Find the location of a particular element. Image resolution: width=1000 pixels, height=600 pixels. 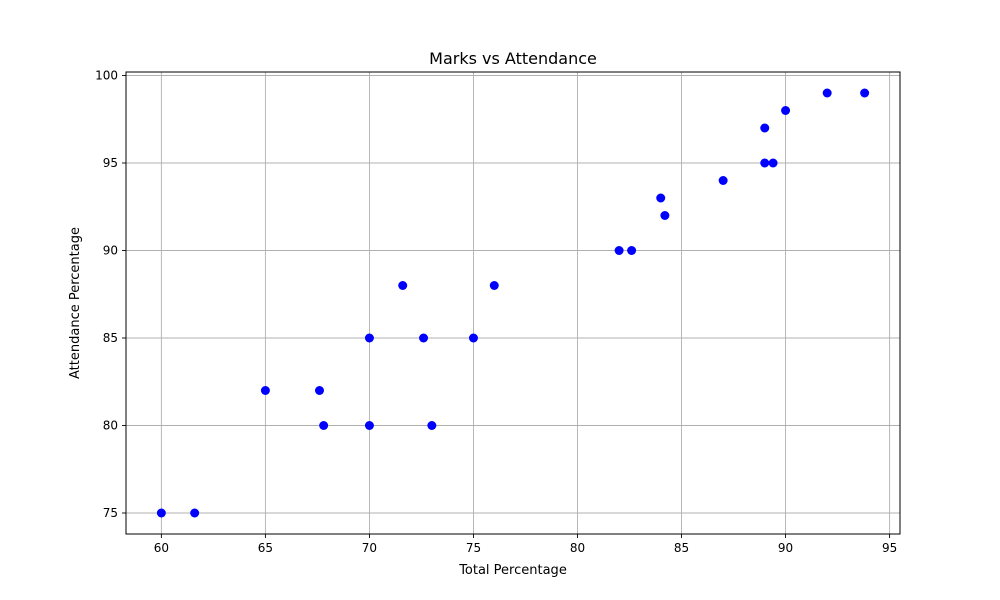

y-tick-label: 75 is located at coordinates (110, 513).